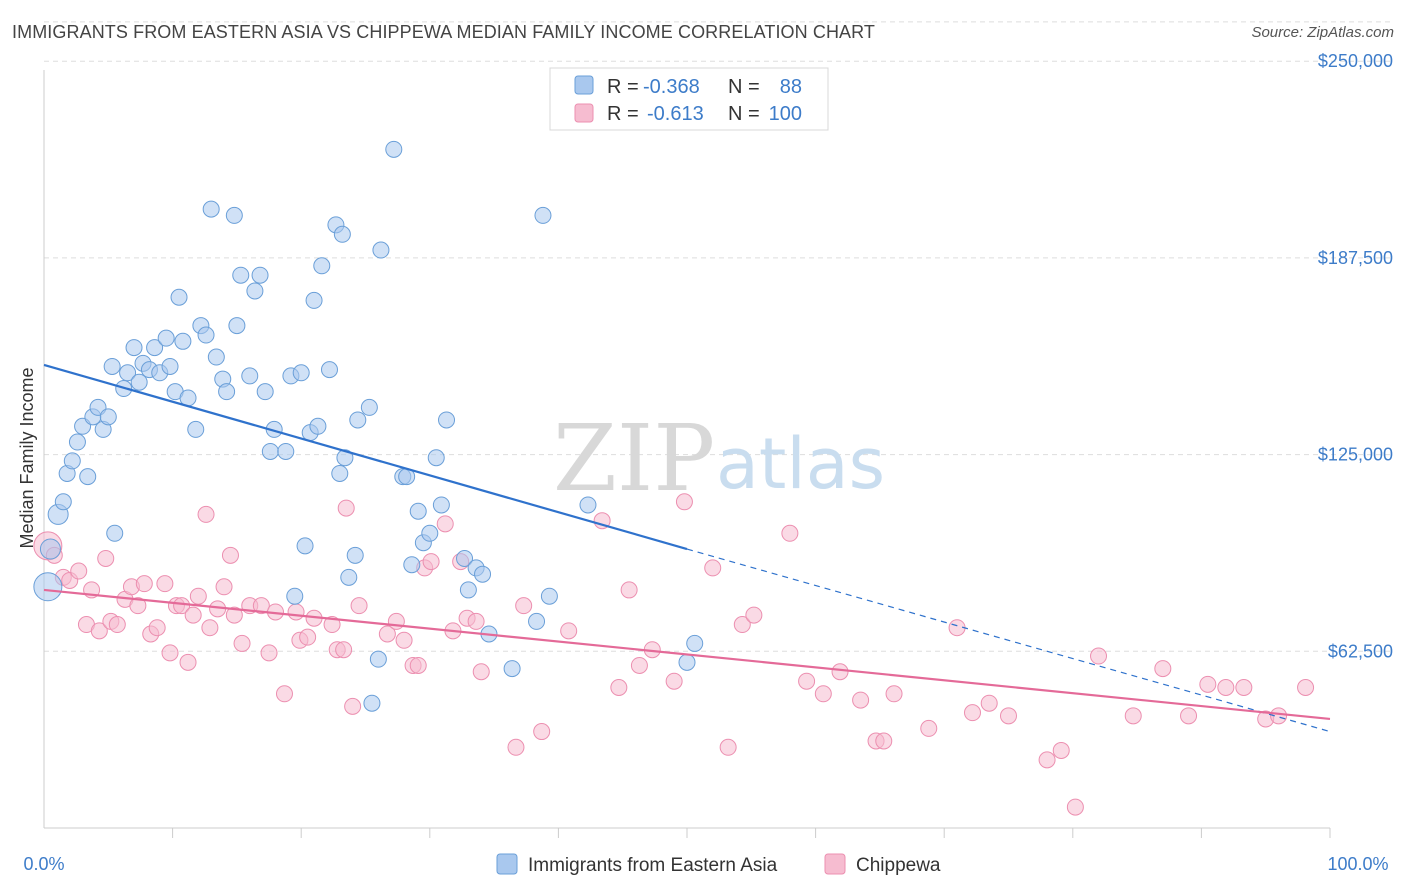 The image size is (1406, 892). I want to click on correlation-legend: R = -0.368 N = 88 R = -0.613 N = 100, so click(689, 99).